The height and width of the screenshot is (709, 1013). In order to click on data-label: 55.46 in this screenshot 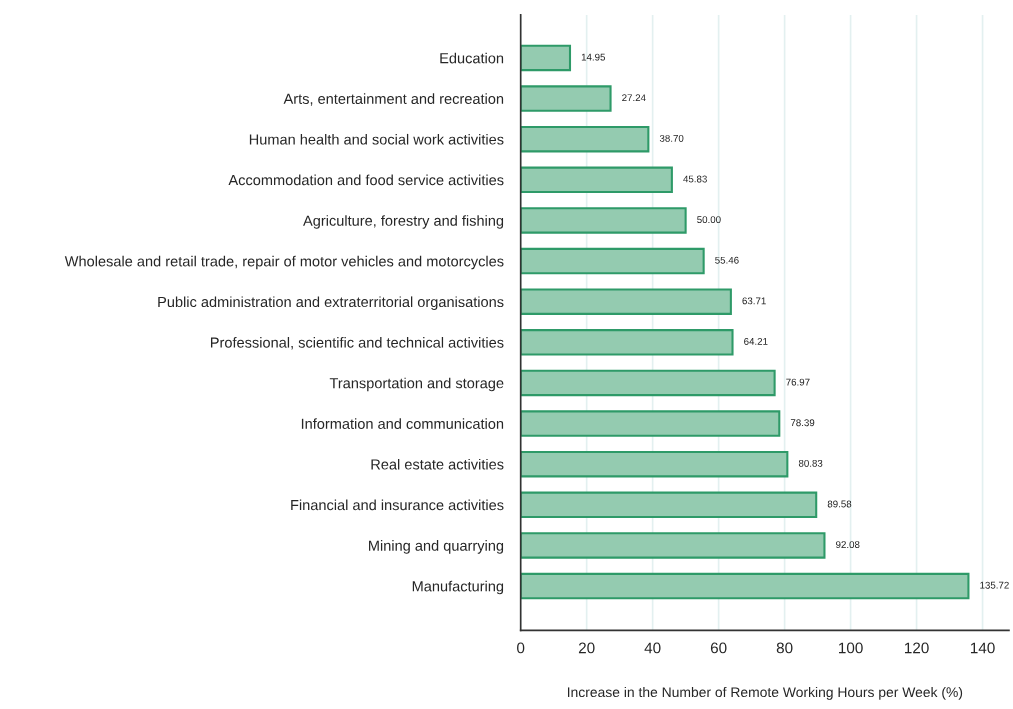, I will do `click(727, 260)`.